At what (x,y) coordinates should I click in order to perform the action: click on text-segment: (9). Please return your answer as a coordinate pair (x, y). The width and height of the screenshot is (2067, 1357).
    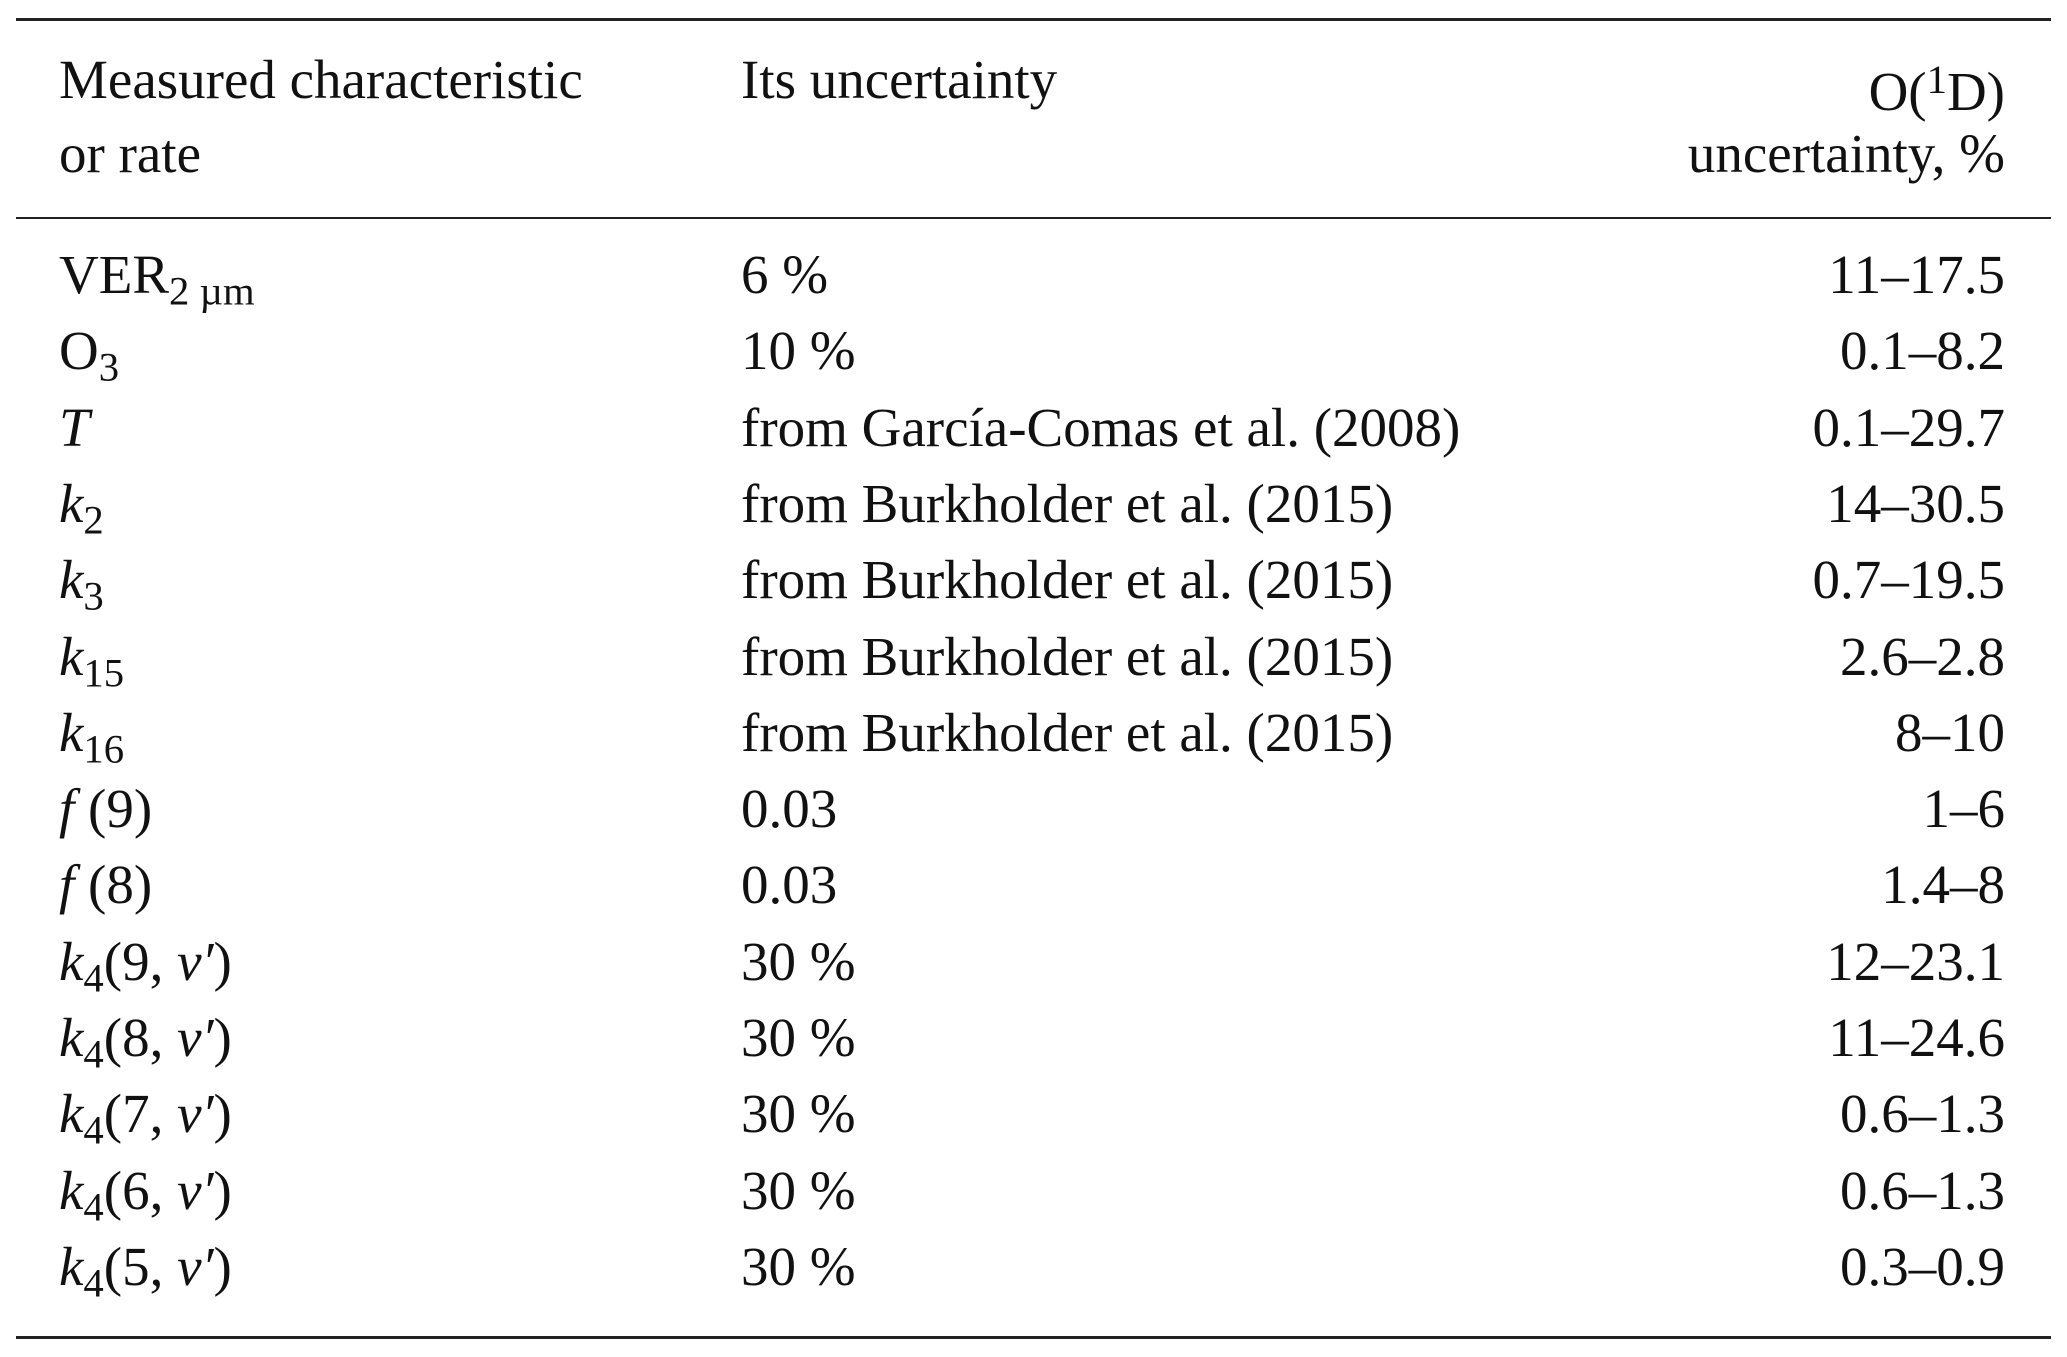
    Looking at the image, I should click on (113, 809).